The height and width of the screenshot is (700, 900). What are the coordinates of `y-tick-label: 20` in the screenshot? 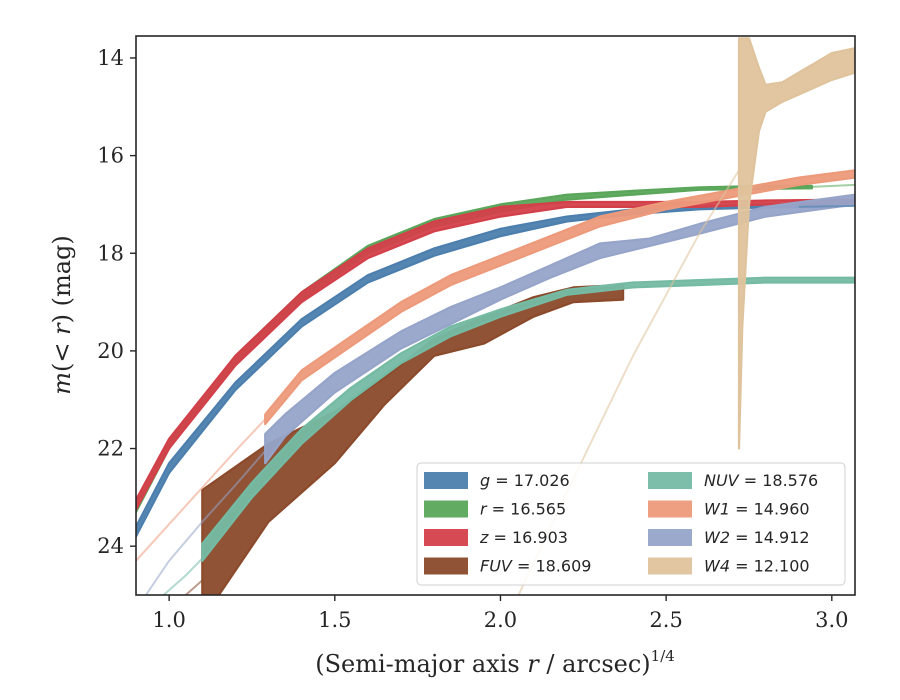 It's located at (110, 351).